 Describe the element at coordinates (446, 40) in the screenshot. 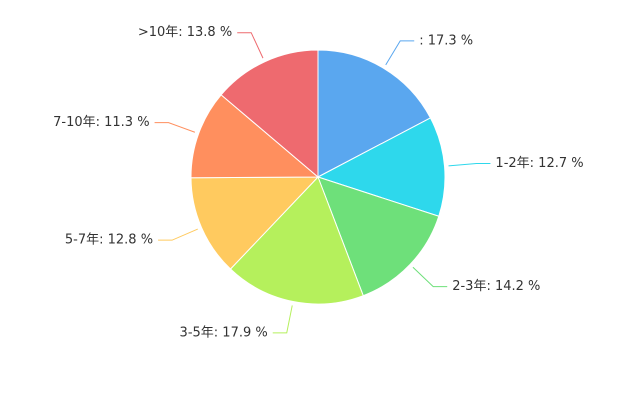

I see `slice-label: : 17.3 %` at that location.